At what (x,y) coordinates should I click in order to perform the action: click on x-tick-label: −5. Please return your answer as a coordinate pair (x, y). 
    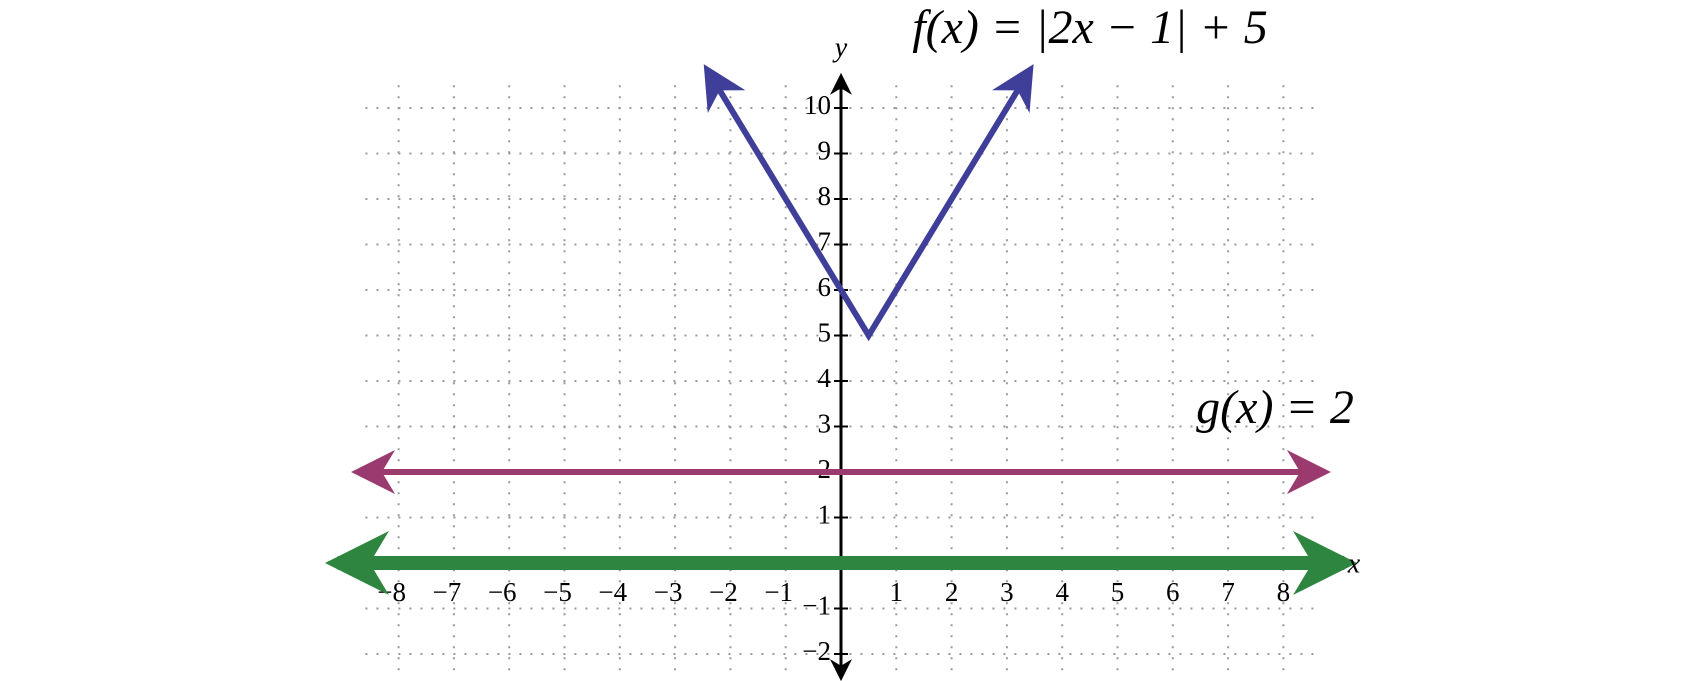
    Looking at the image, I should click on (557, 592).